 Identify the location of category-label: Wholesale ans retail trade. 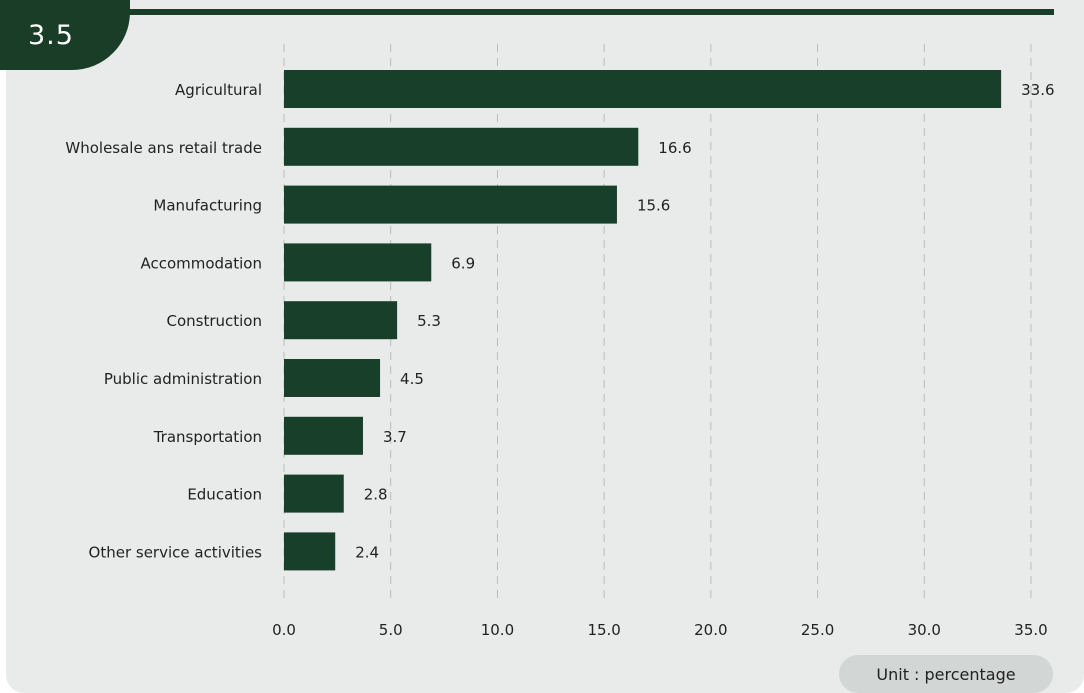
(163, 148).